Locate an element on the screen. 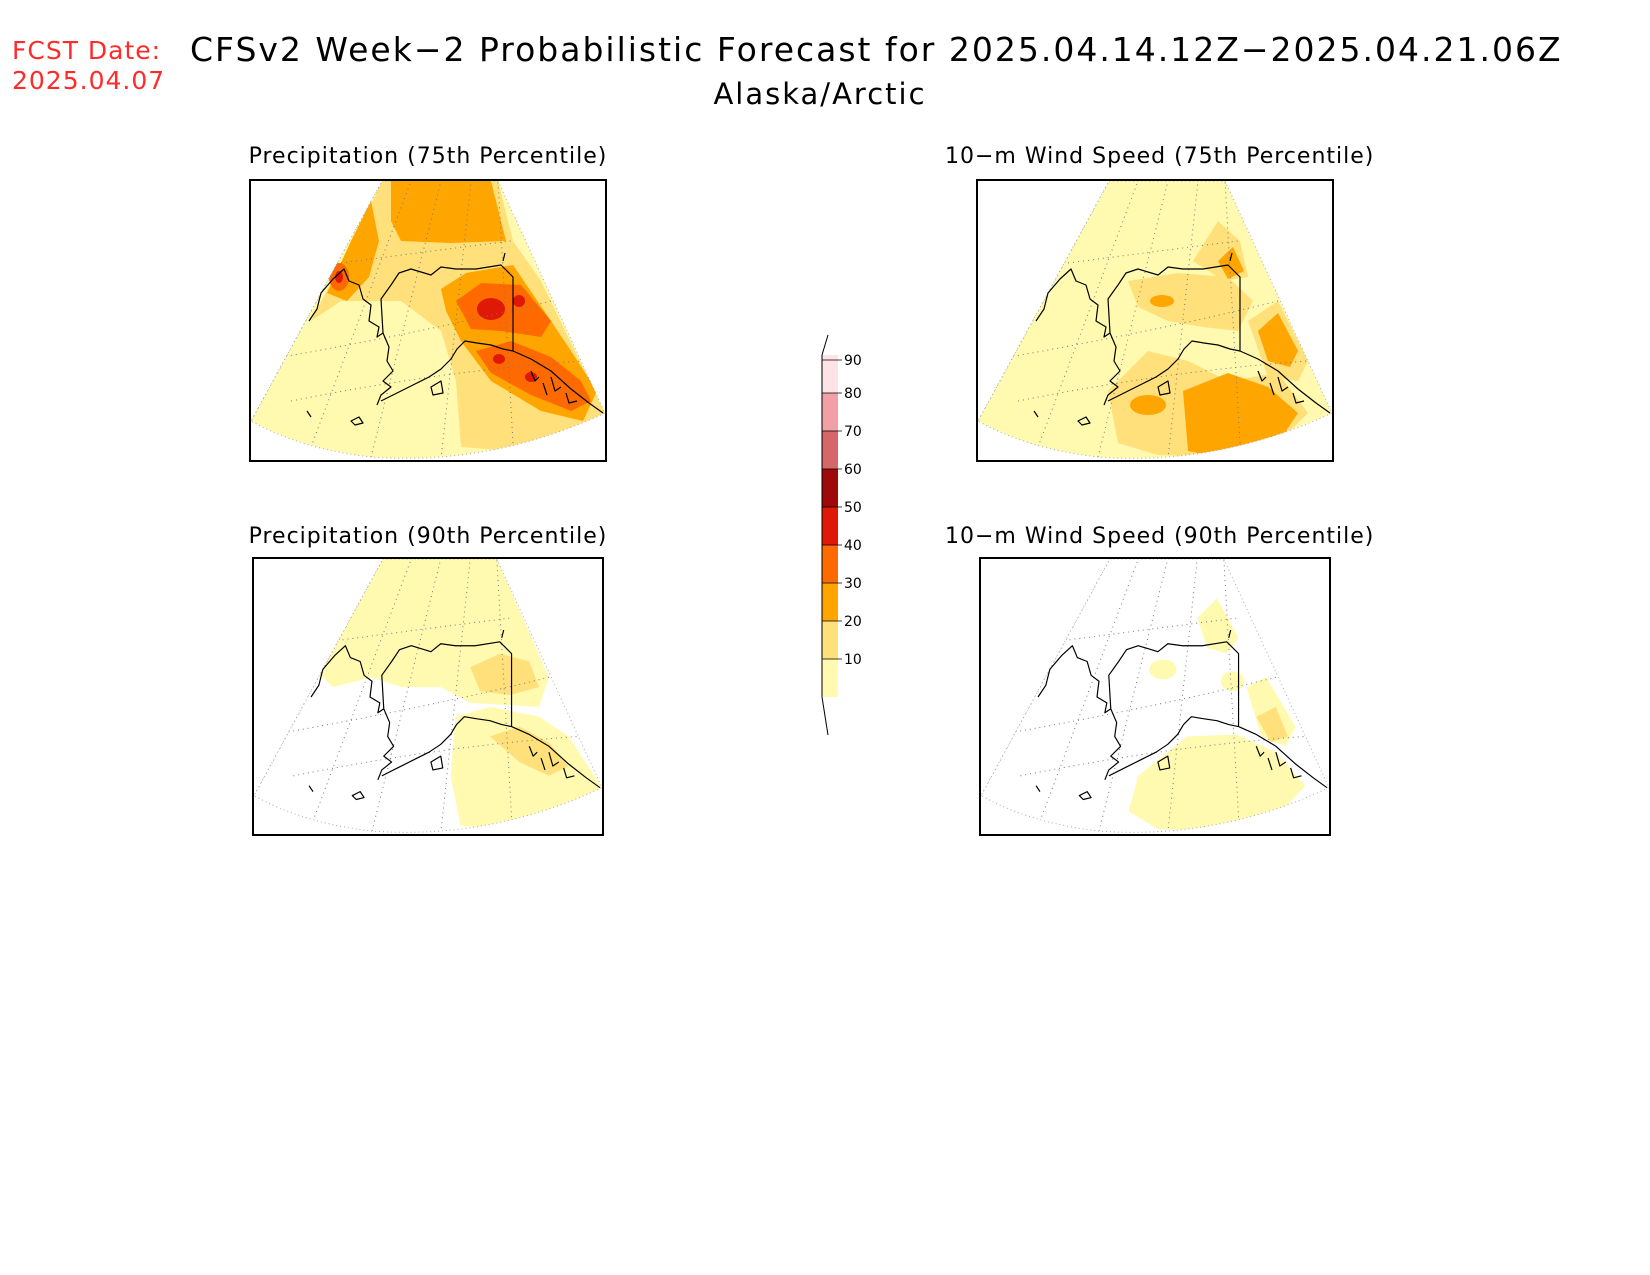 The width and height of the screenshot is (1650, 1275). colorbar: 90 80 70 60 50 40 30 20 10 is located at coordinates (860, 539).